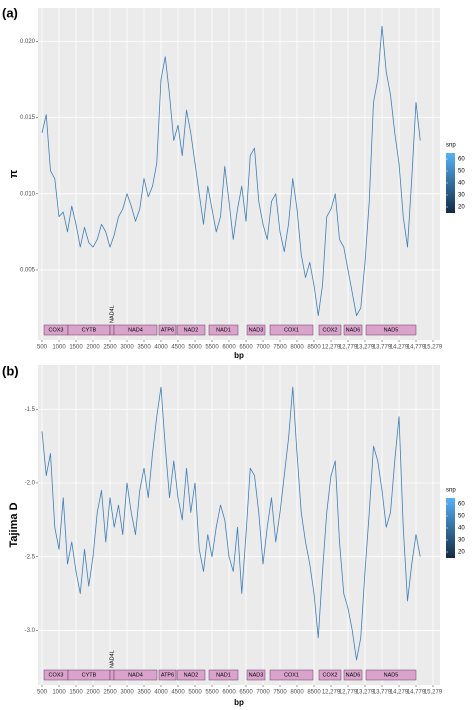 This screenshot has height=710, width=474. I want to click on gene-label: ATP6, so click(167, 675).